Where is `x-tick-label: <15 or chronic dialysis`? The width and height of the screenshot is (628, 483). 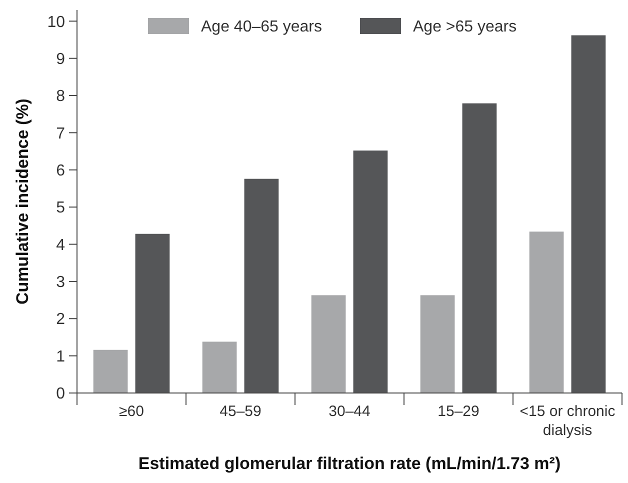 x-tick-label: <15 or chronic dialysis is located at coordinates (568, 421).